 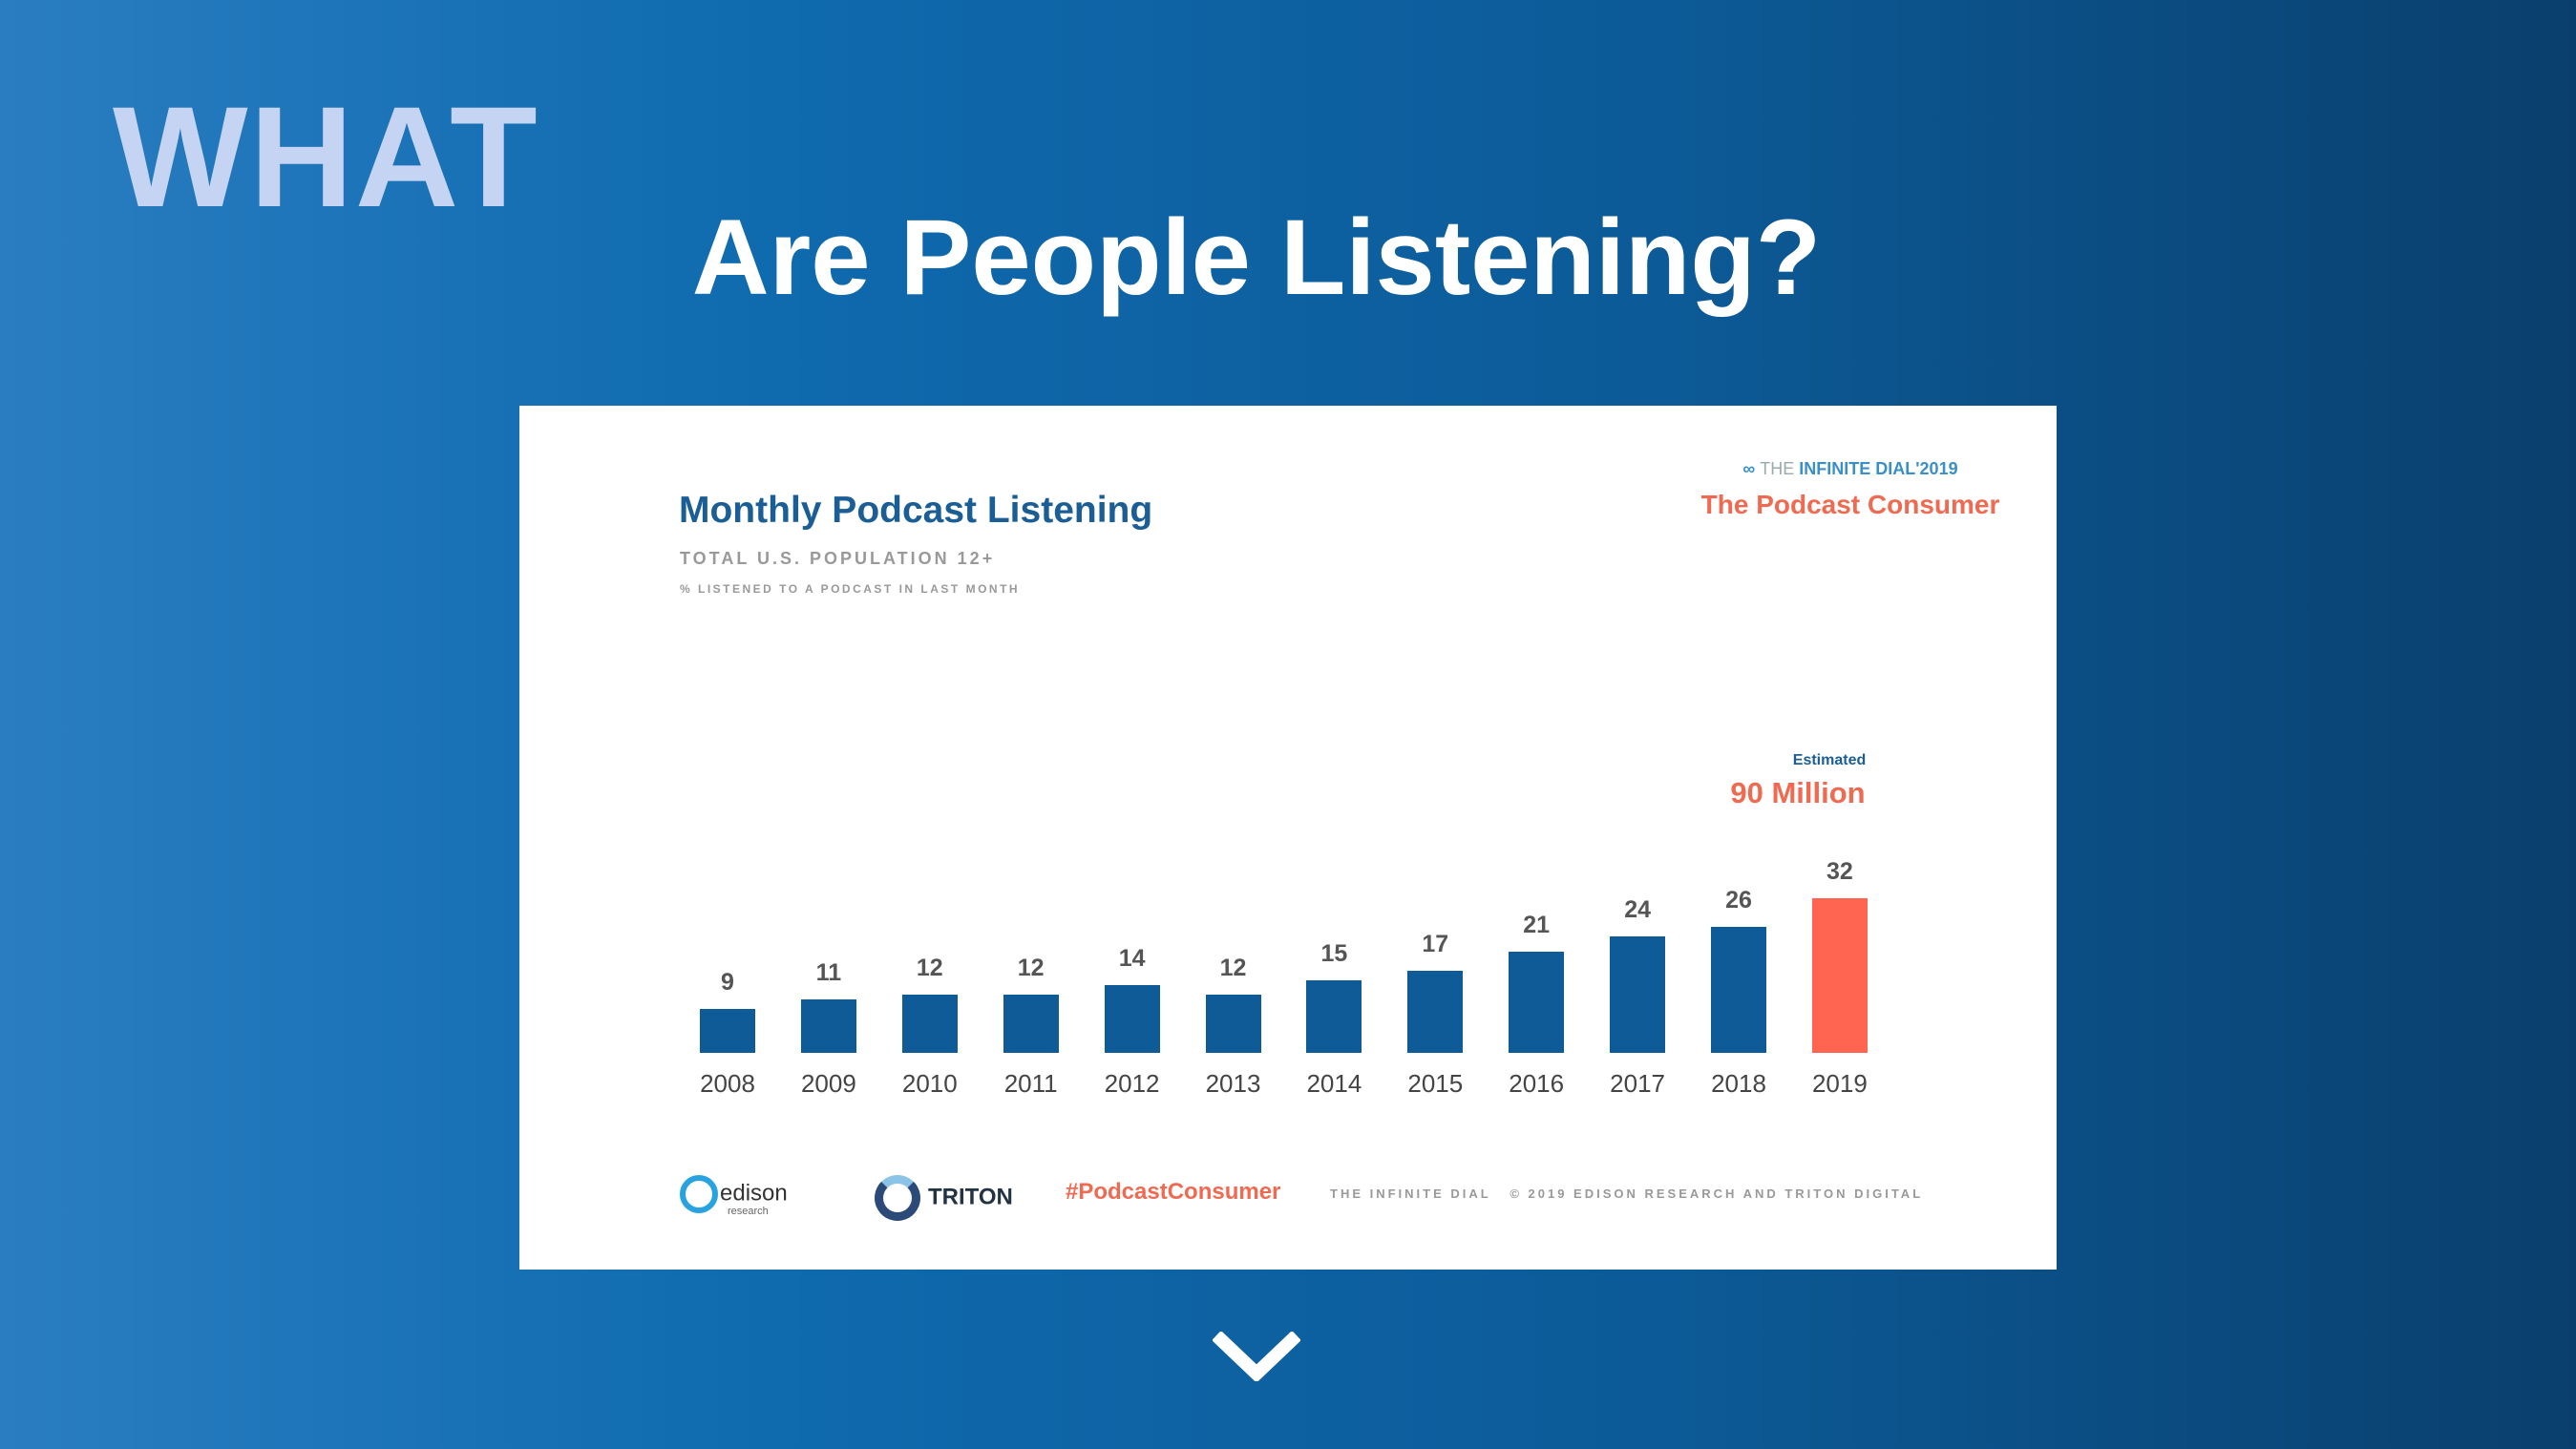 I want to click on chart-title: Monthly Podcast Listening, so click(x=916, y=511).